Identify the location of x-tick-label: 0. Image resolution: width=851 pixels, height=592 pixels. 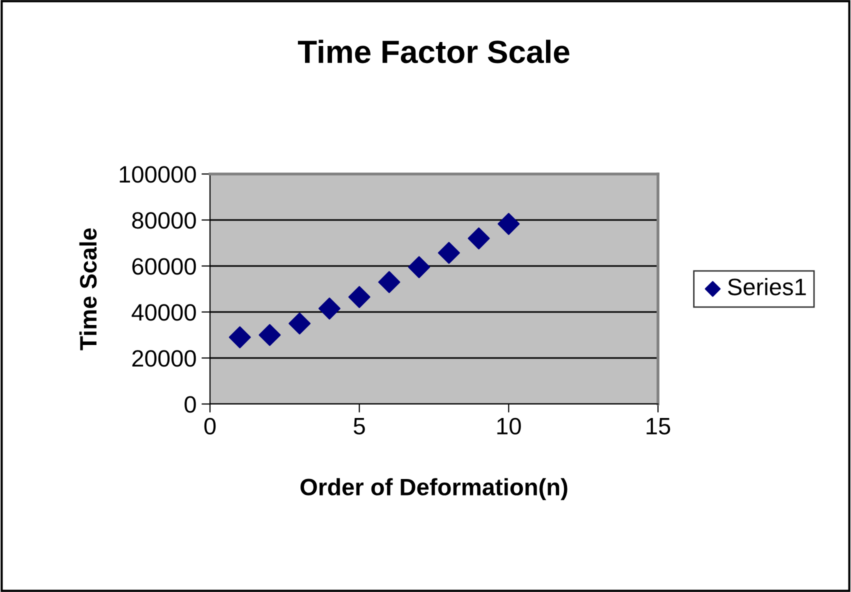
(210, 426).